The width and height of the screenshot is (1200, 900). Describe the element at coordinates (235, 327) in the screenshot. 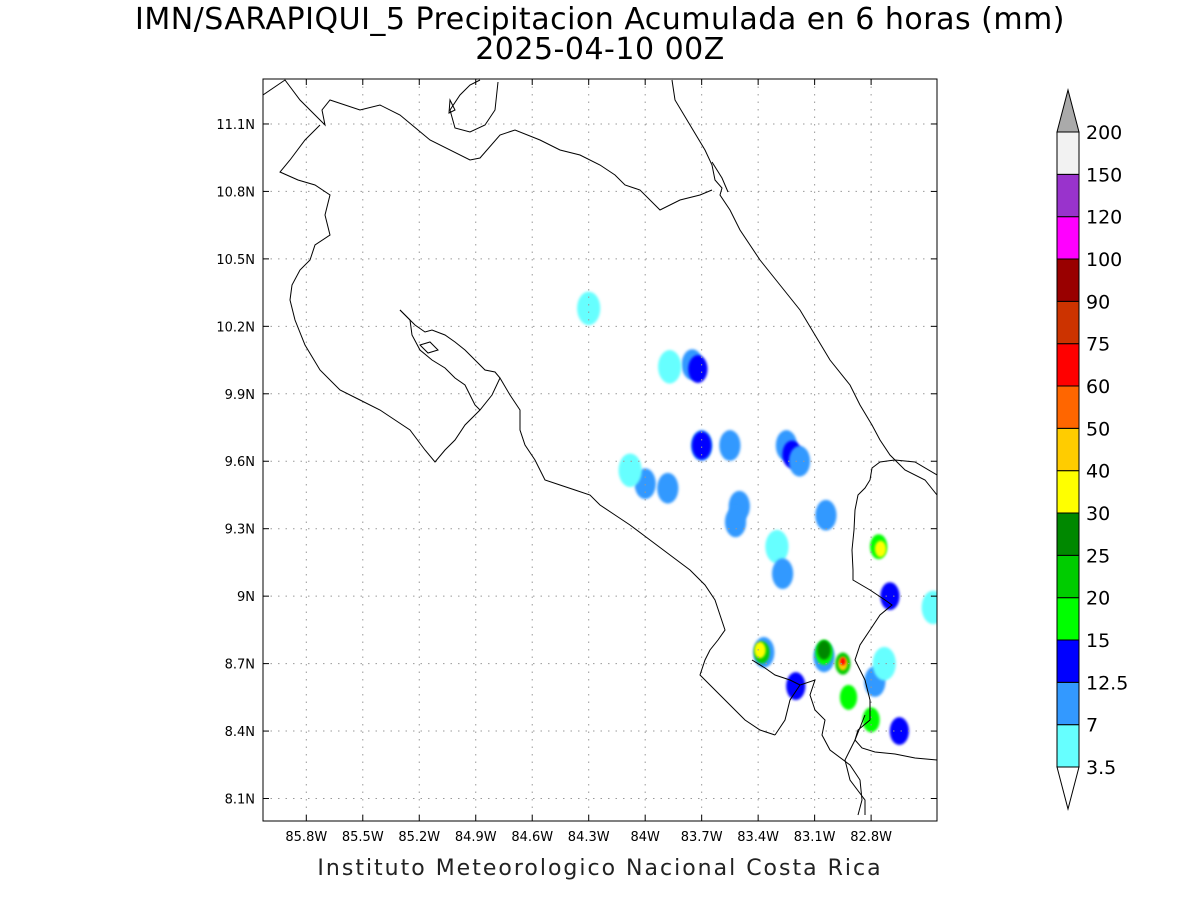

I see `y-tick-label: 10.2N` at that location.